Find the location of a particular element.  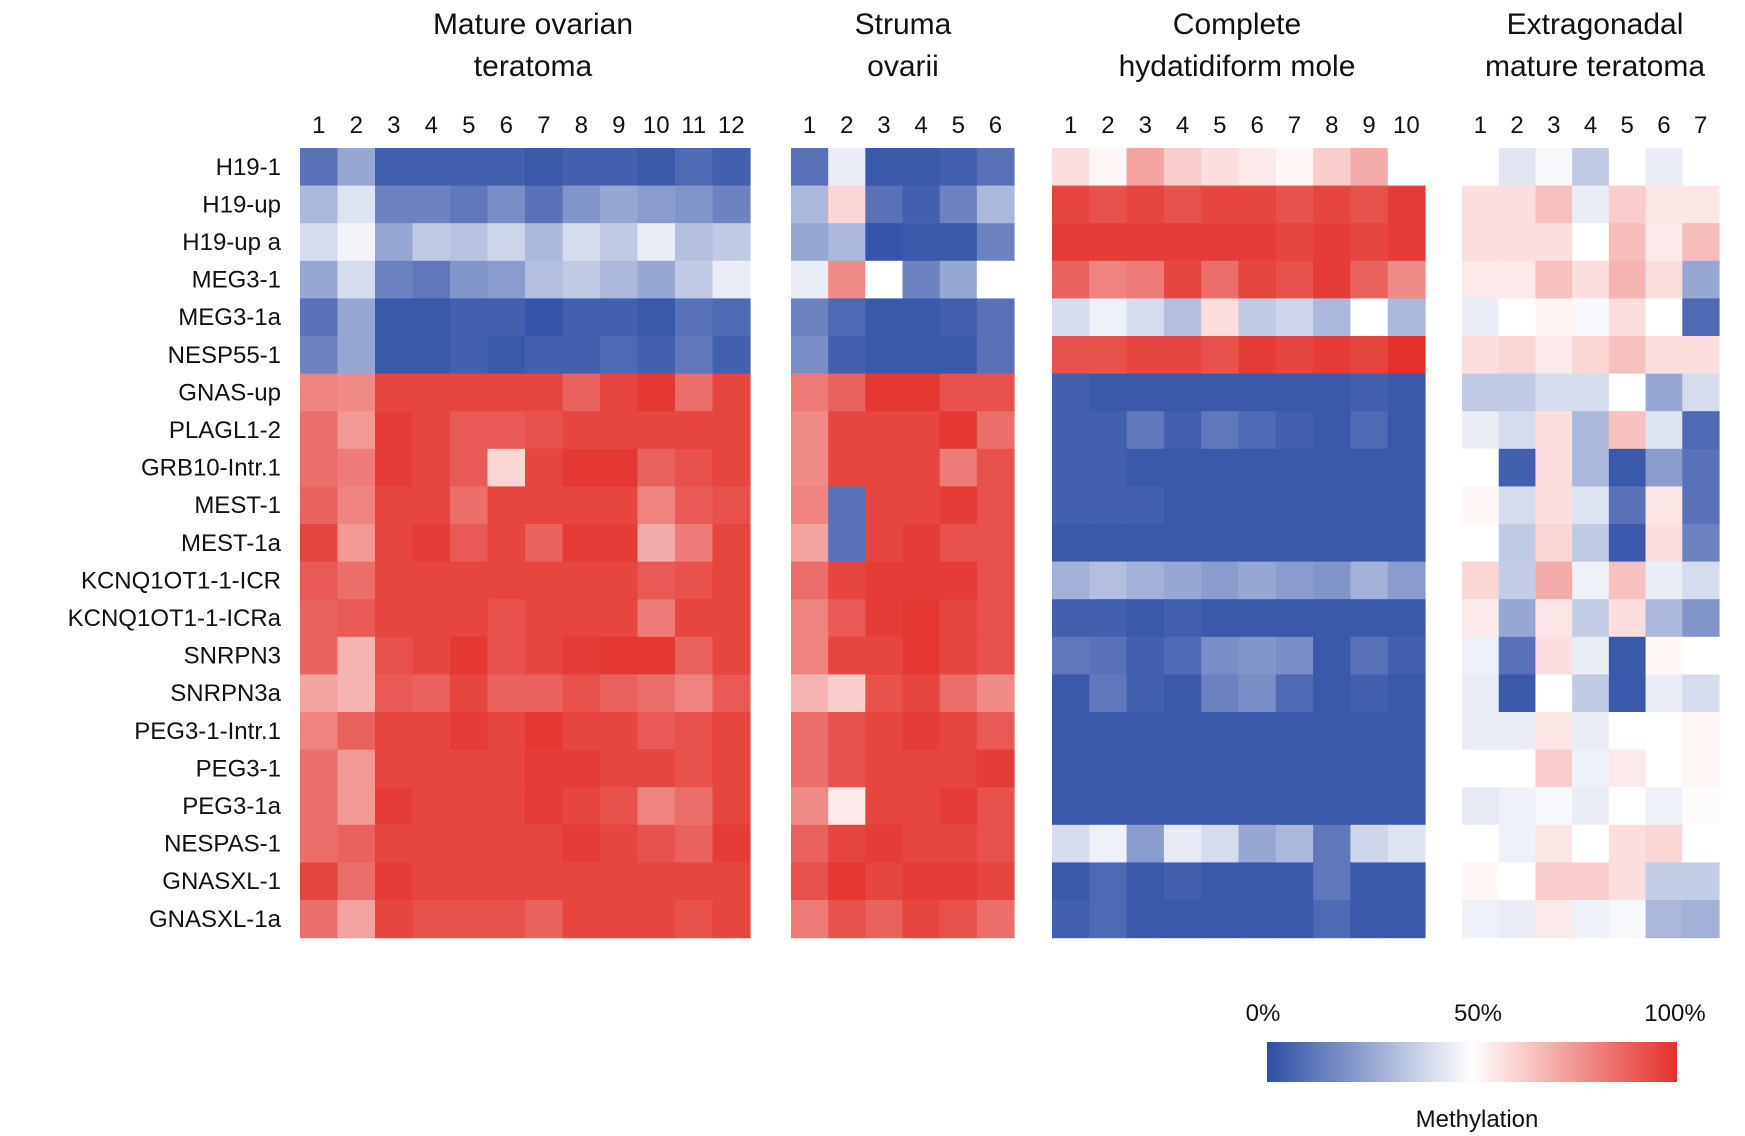

group-title-line: Extragonadal is located at coordinates (1595, 24).